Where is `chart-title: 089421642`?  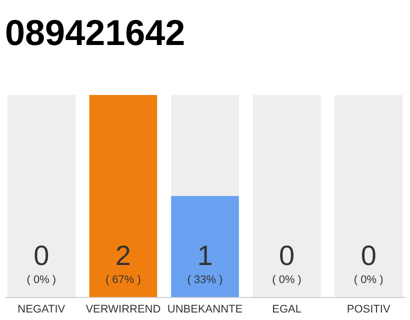 chart-title: 089421642 is located at coordinates (95, 32).